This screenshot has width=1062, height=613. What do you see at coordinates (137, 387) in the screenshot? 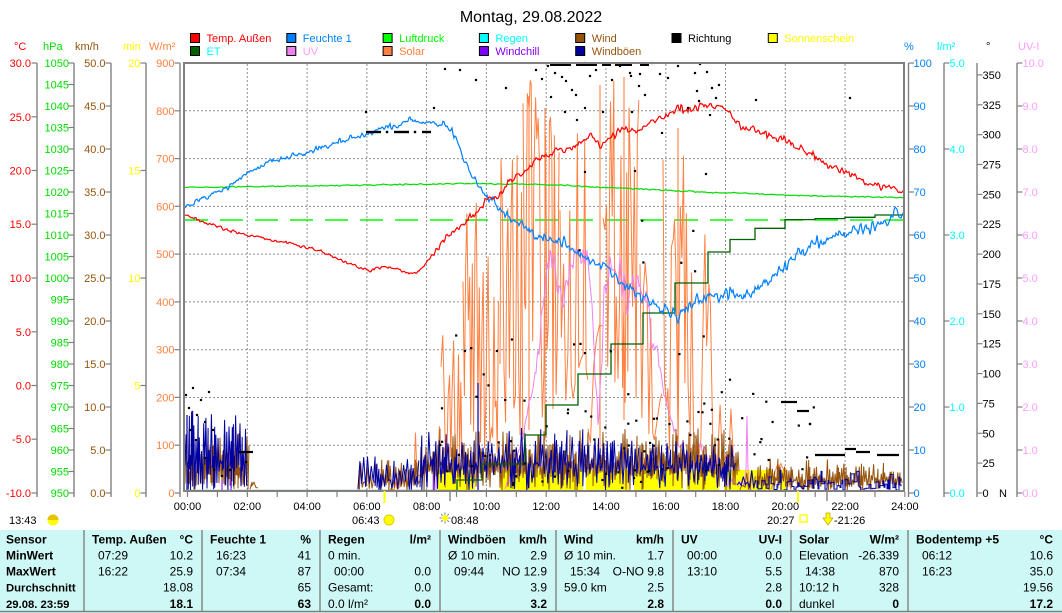
I see `svg-text: 5` at bounding box center [137, 387].